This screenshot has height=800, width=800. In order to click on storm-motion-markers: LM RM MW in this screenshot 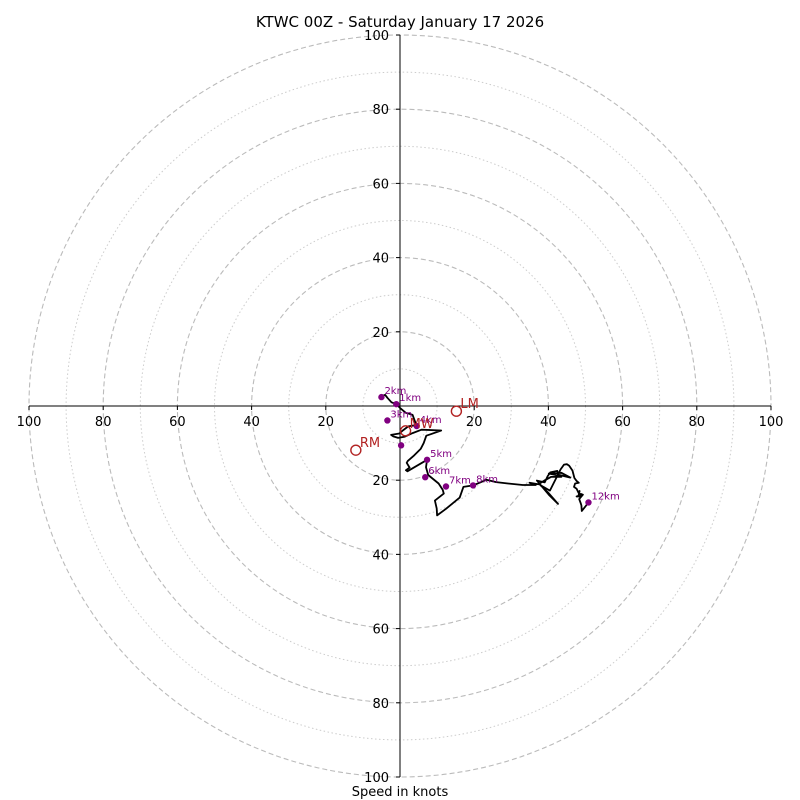, I will do `click(414, 426)`.